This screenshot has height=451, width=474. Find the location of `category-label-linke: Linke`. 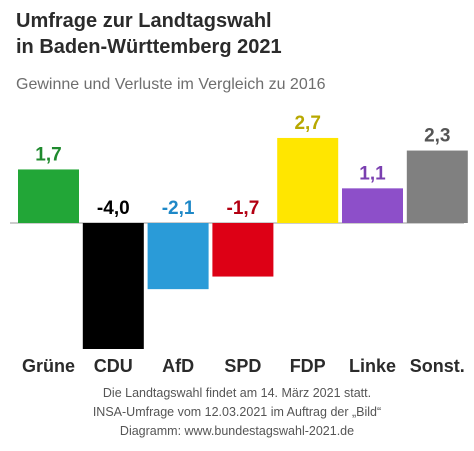

category-label-linke: Linke is located at coordinates (372, 366).